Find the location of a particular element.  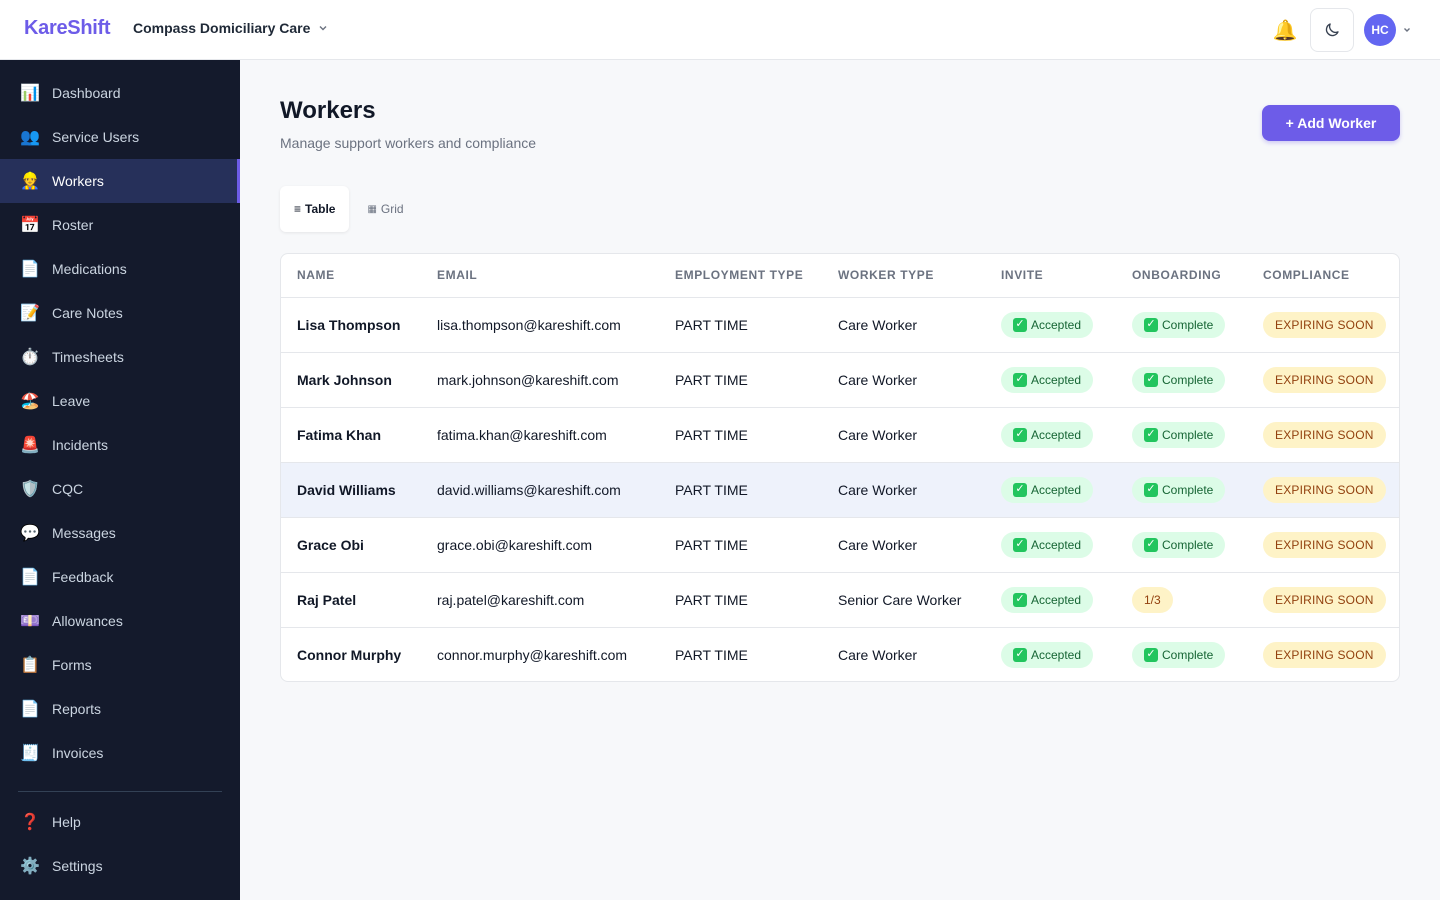

speech-bubble-icon: 💬 is located at coordinates (30, 533).